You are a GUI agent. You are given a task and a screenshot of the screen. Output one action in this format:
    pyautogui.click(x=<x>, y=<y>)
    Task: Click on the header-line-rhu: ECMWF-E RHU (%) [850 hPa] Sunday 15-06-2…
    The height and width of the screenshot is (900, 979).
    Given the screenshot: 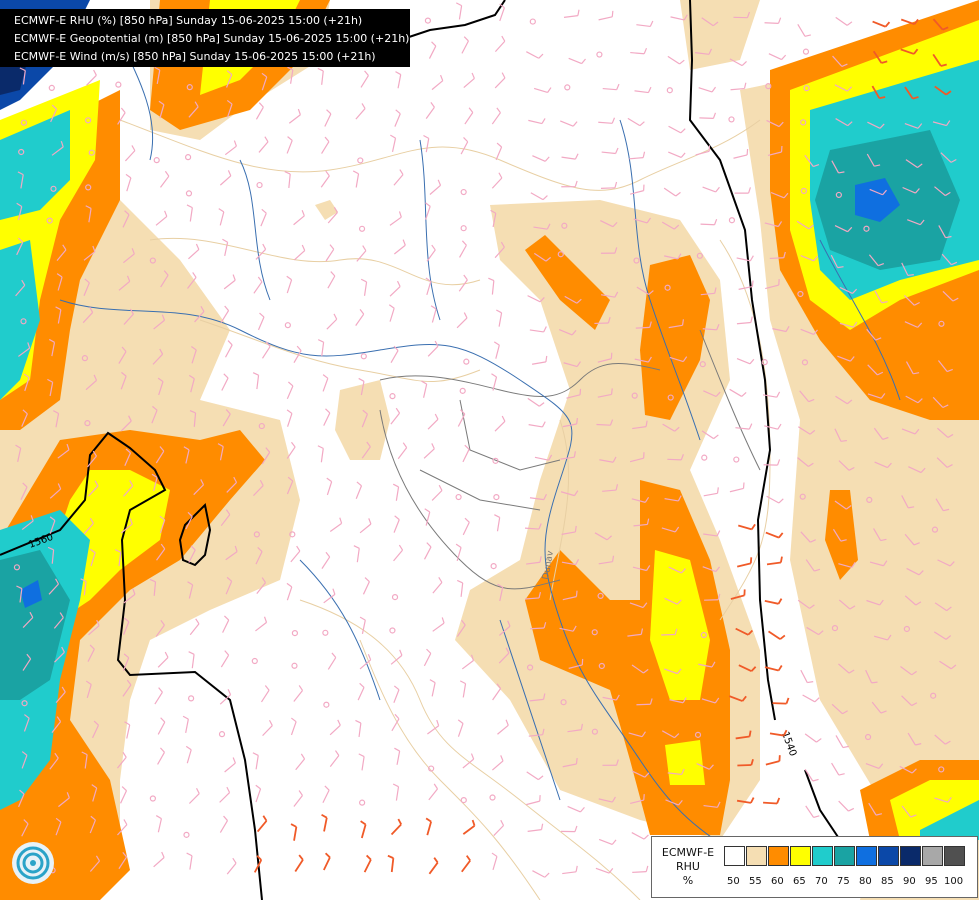 What is the action you would take?
    pyautogui.click(x=188, y=20)
    